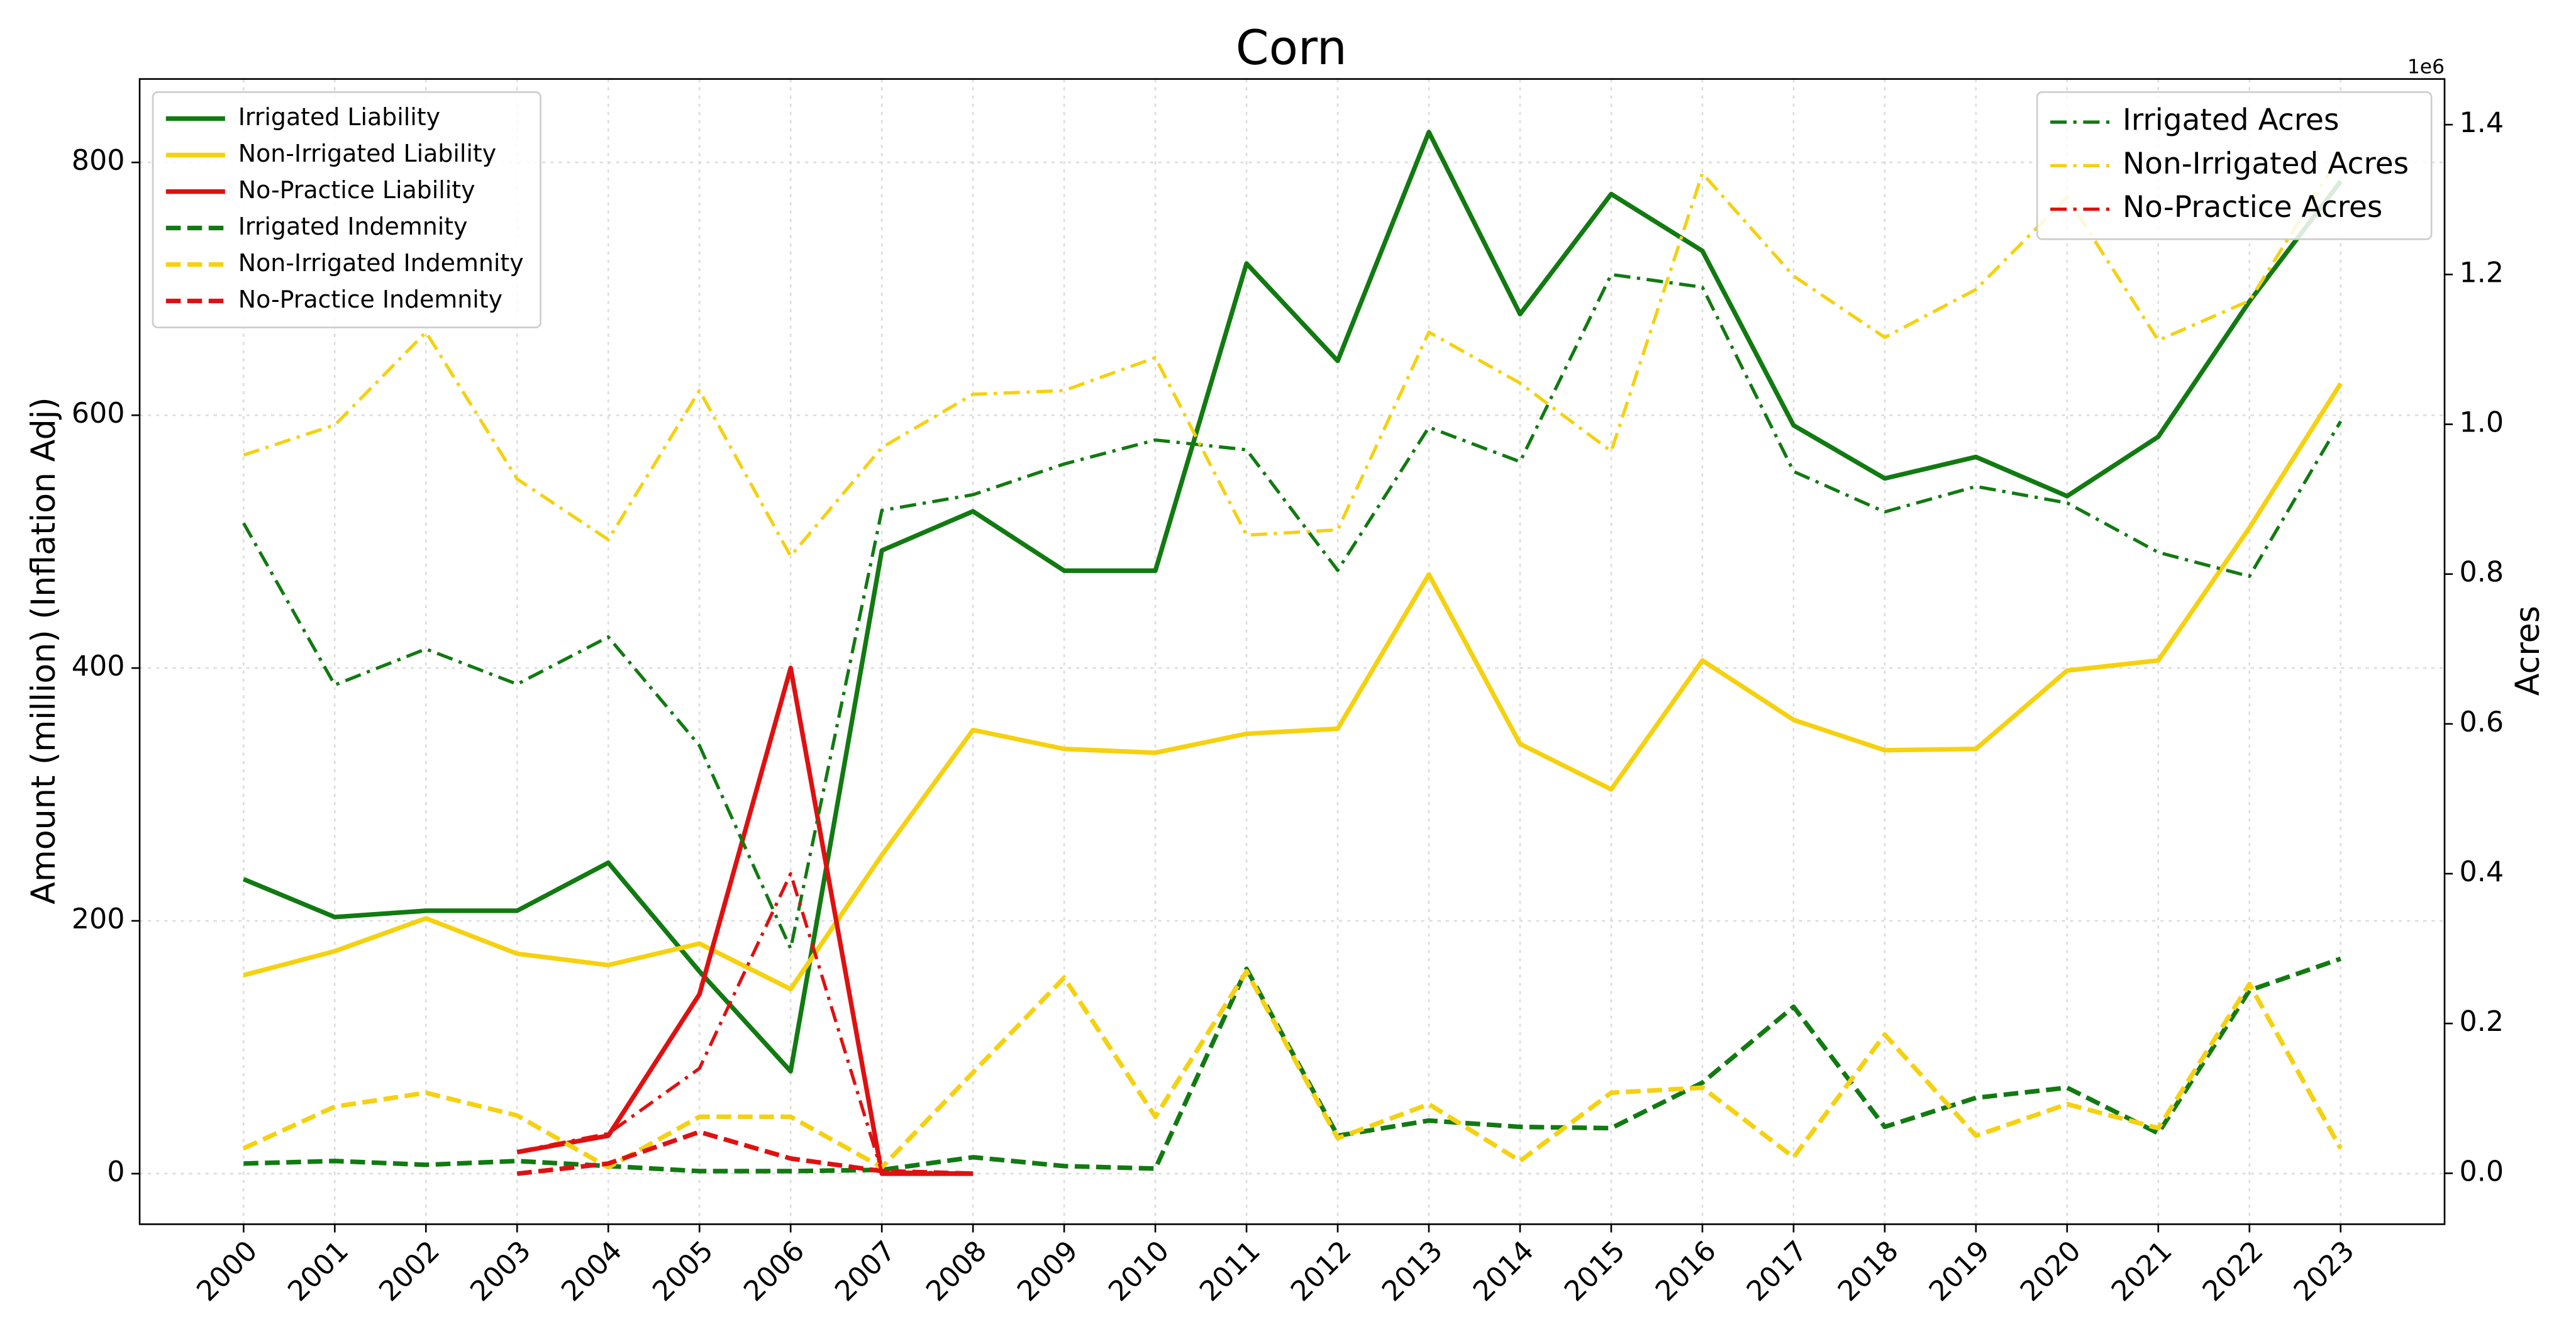  I want to click on legend-label: No-Practice Indemnity, so click(370, 299).